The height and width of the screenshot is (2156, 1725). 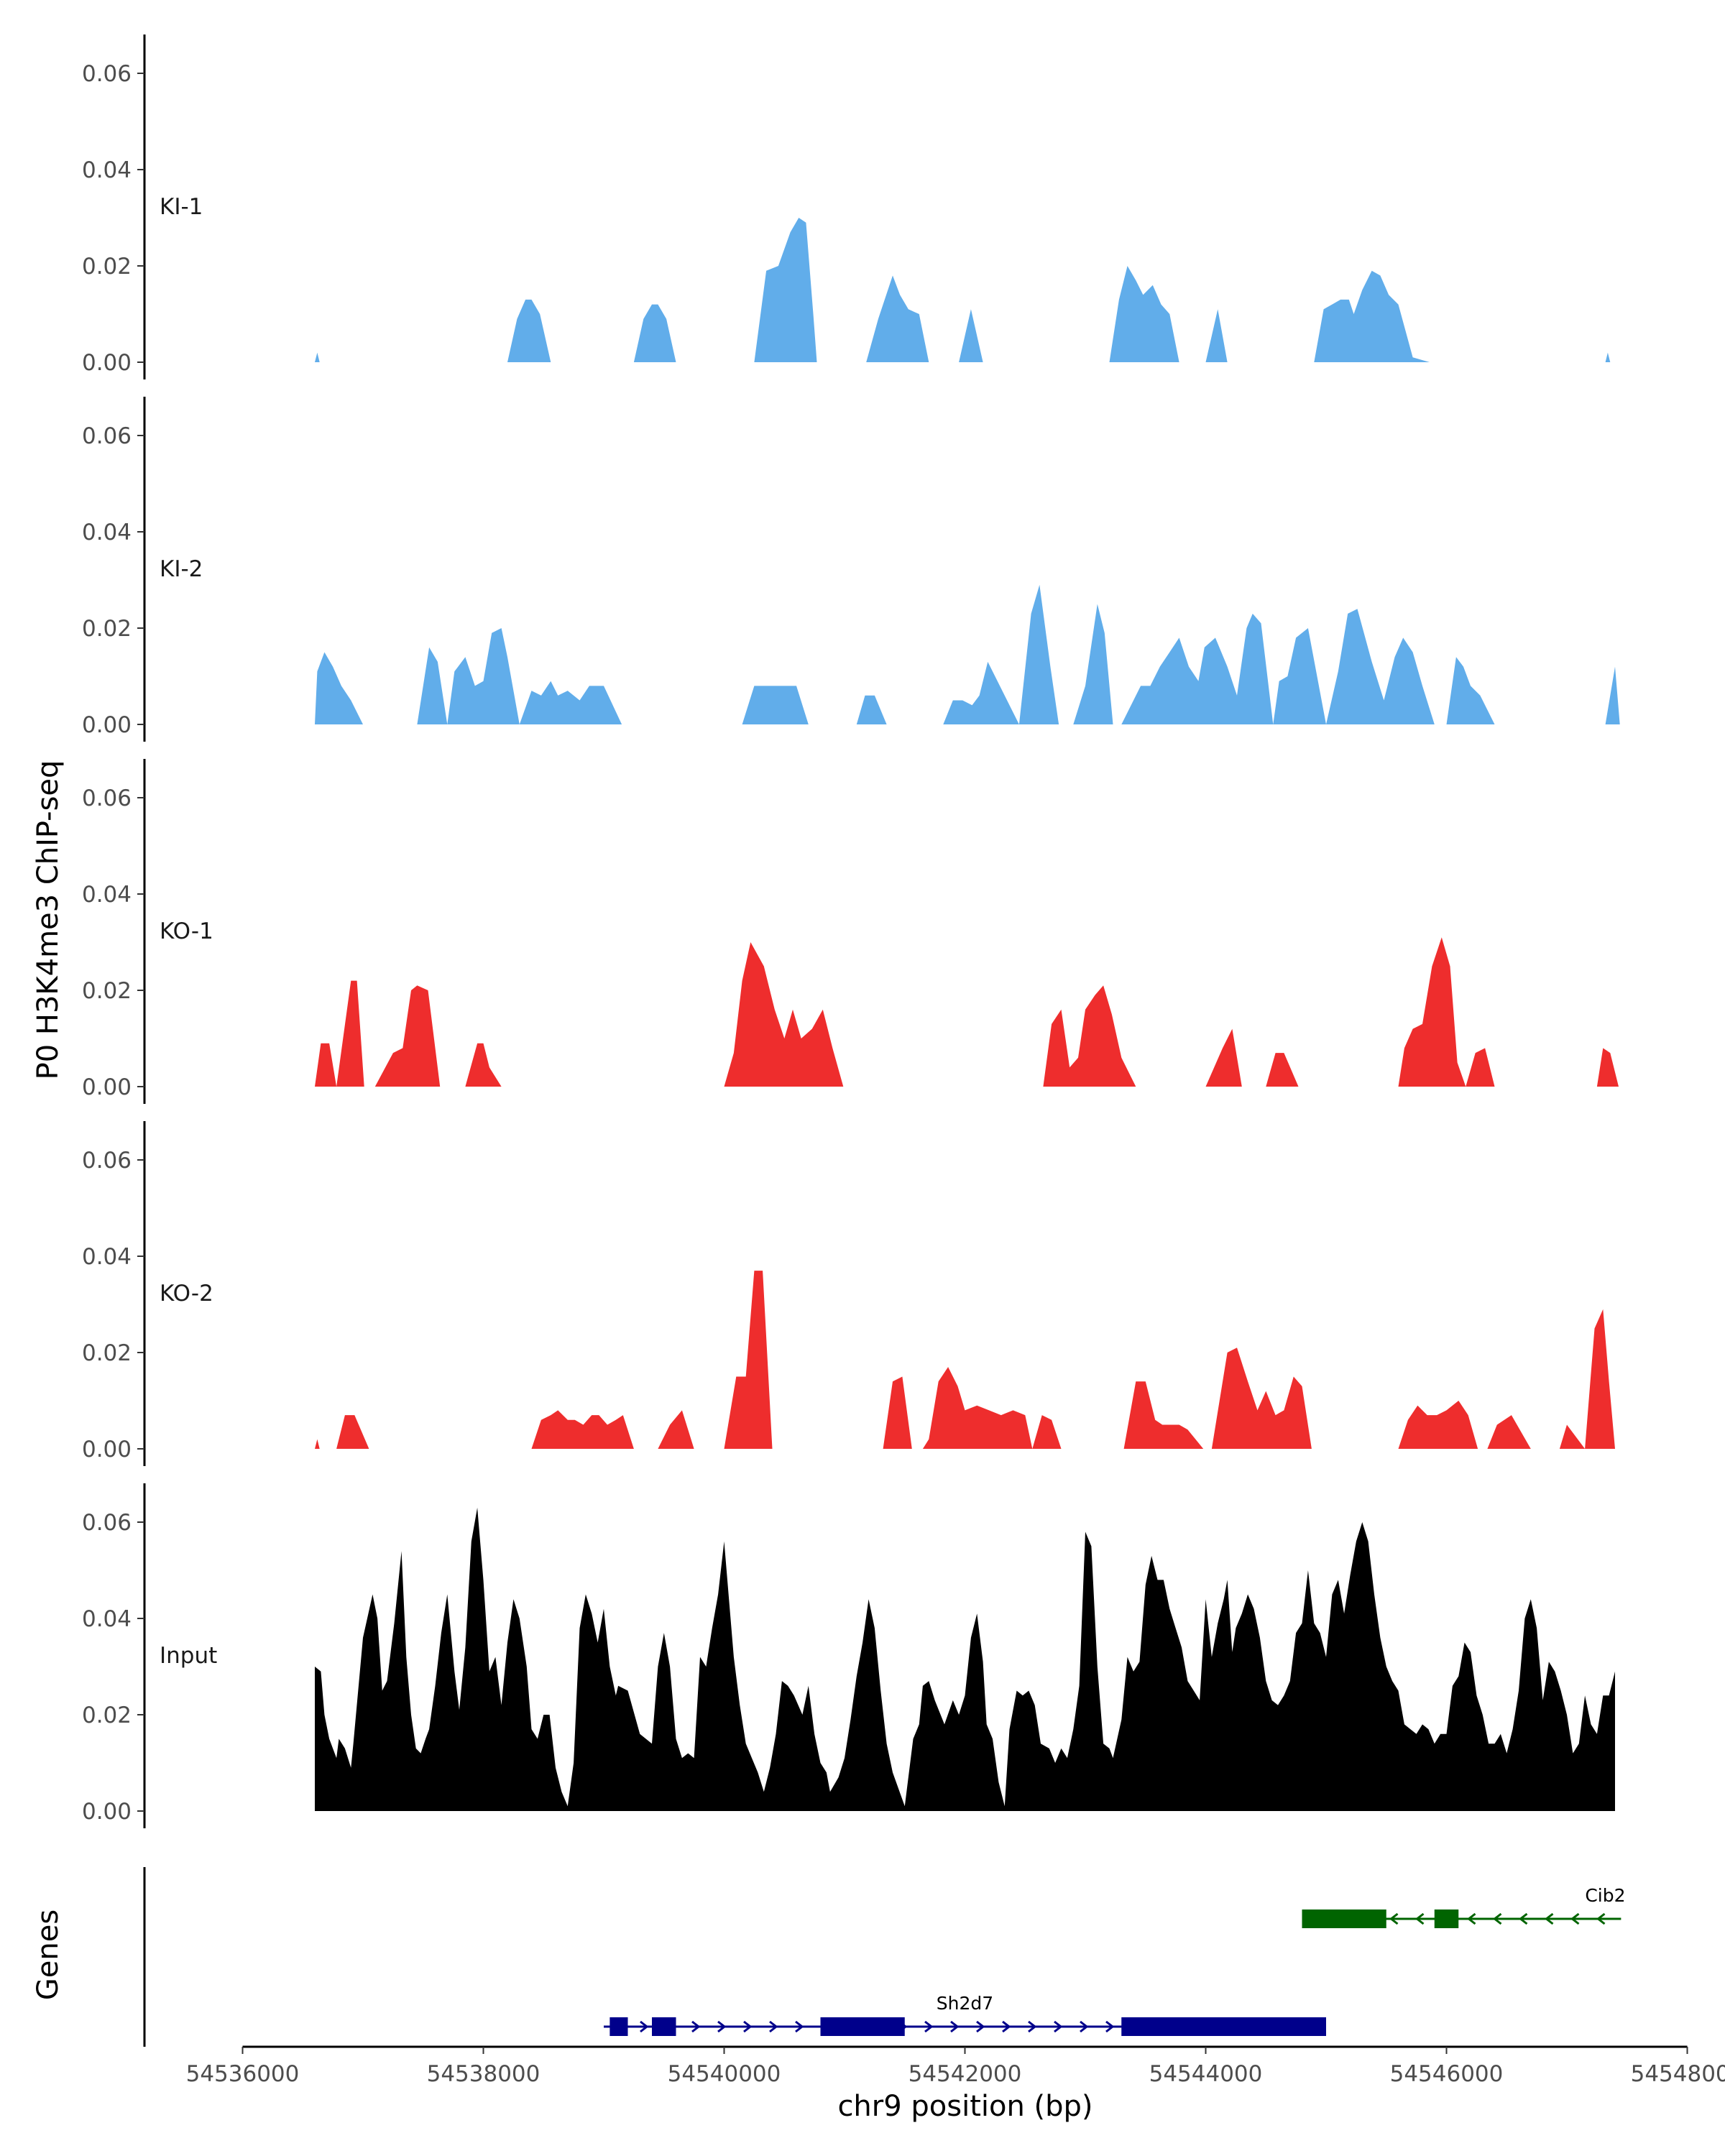 What do you see at coordinates (1464, 1906) in the screenshot?
I see `gene-cib2: Cib2` at bounding box center [1464, 1906].